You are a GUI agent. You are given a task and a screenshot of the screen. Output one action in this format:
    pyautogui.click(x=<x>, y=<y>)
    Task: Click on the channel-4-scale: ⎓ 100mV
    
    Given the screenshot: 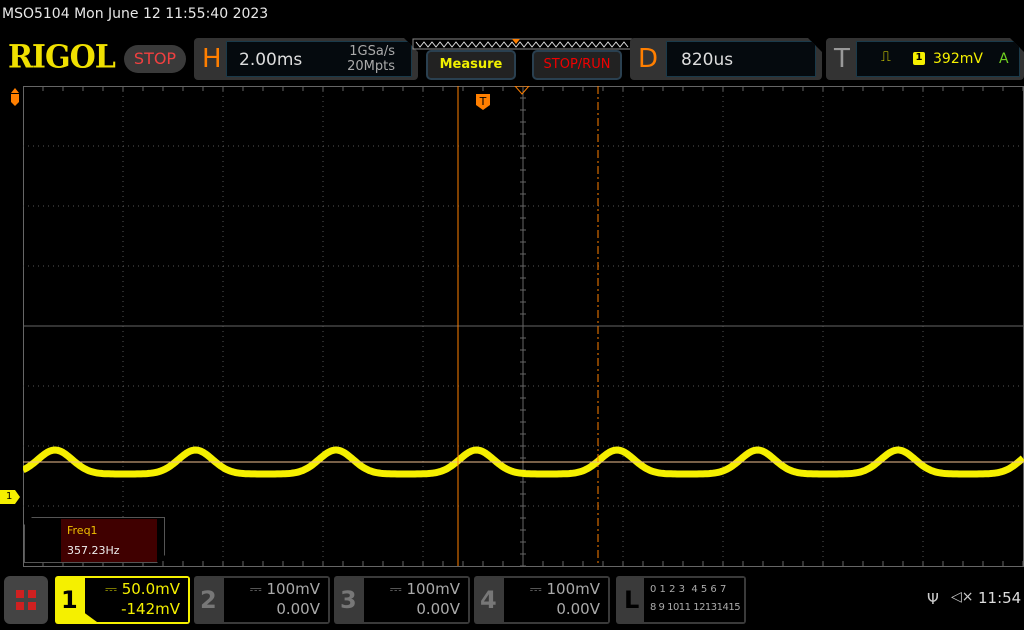 What is the action you would take?
    pyautogui.click(x=564, y=589)
    